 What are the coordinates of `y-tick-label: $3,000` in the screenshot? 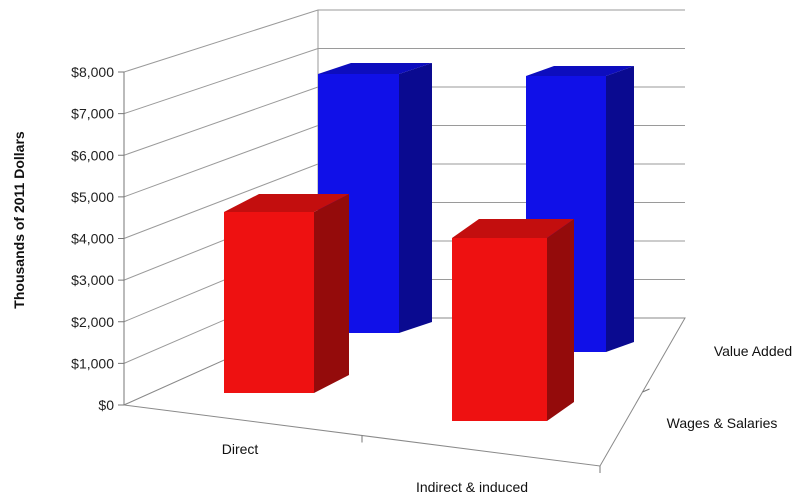 It's located at (92, 280).